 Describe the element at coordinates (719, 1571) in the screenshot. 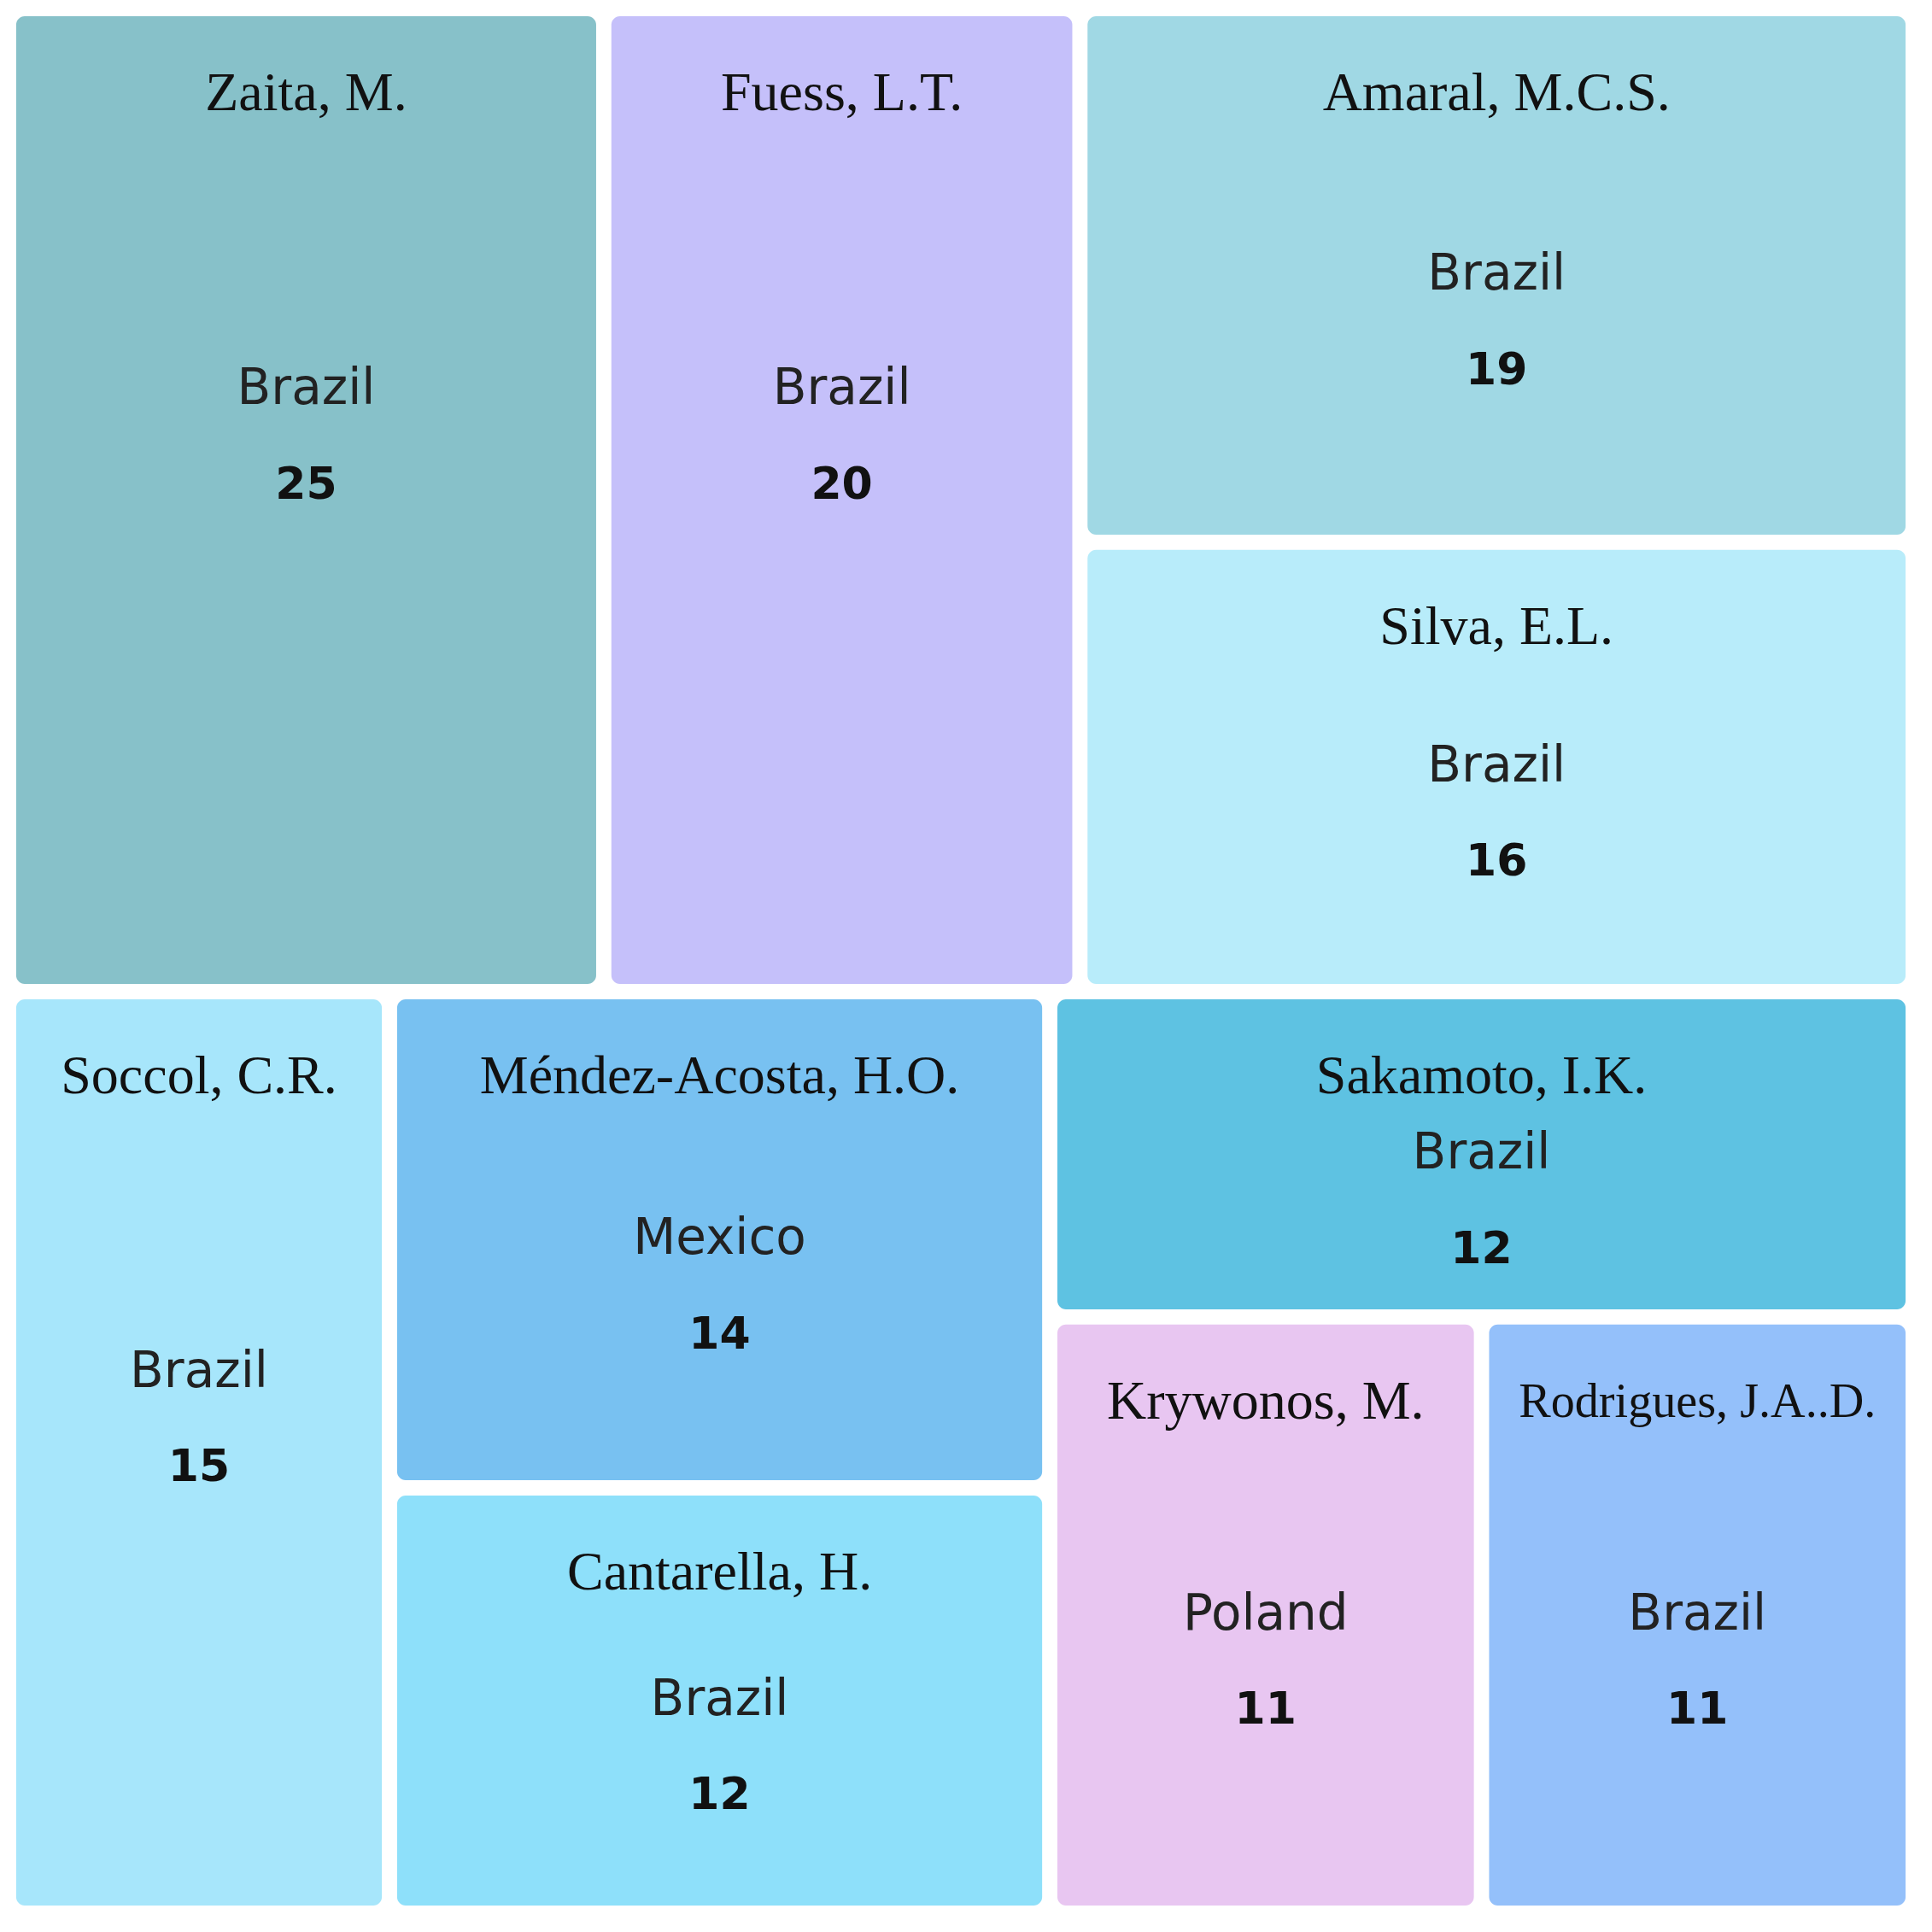

I see `category-label: Cantarella, H.` at that location.